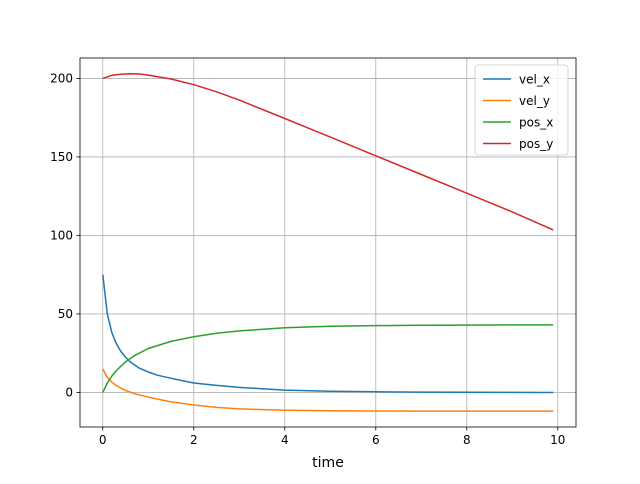  Describe the element at coordinates (285, 440) in the screenshot. I see `x-tick-label: 4` at that location.